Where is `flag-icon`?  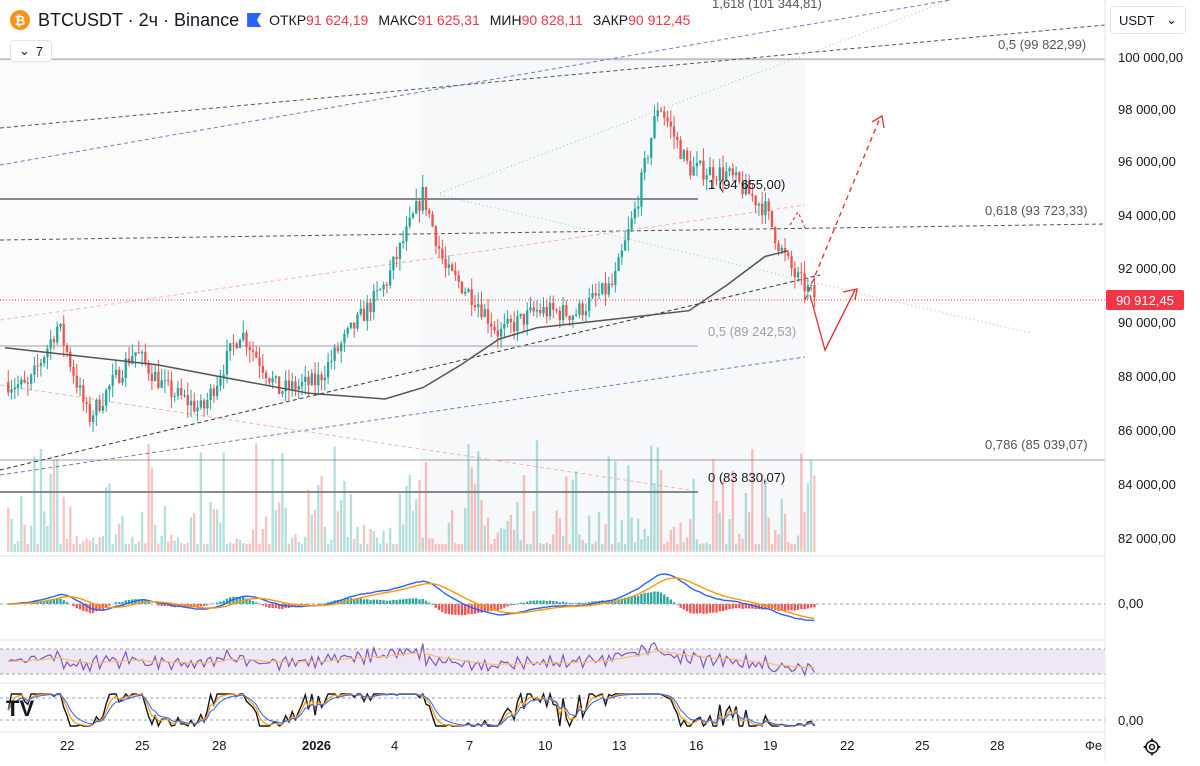
flag-icon is located at coordinates (254, 20).